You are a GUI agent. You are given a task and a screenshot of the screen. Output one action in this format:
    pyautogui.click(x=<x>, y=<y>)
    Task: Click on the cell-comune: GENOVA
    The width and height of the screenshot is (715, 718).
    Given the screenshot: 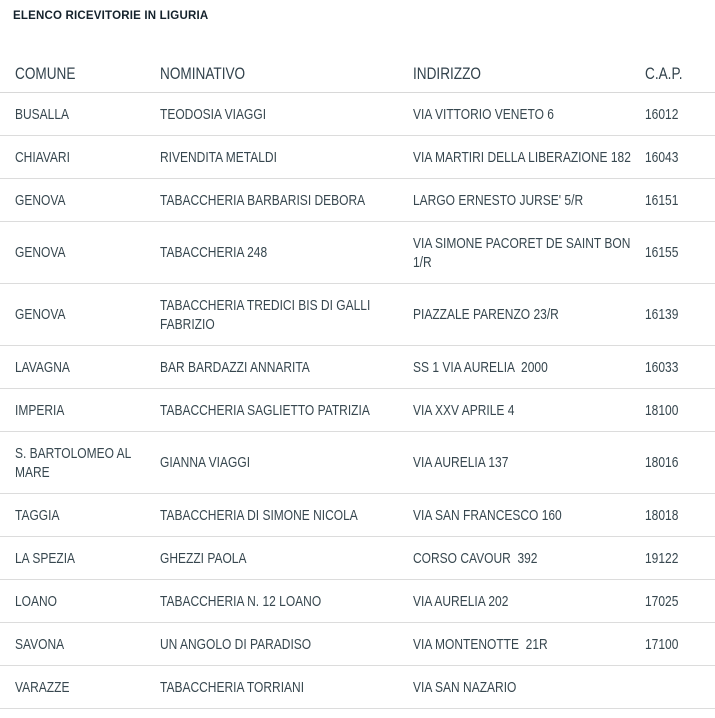 What is the action you would take?
    pyautogui.click(x=80, y=314)
    